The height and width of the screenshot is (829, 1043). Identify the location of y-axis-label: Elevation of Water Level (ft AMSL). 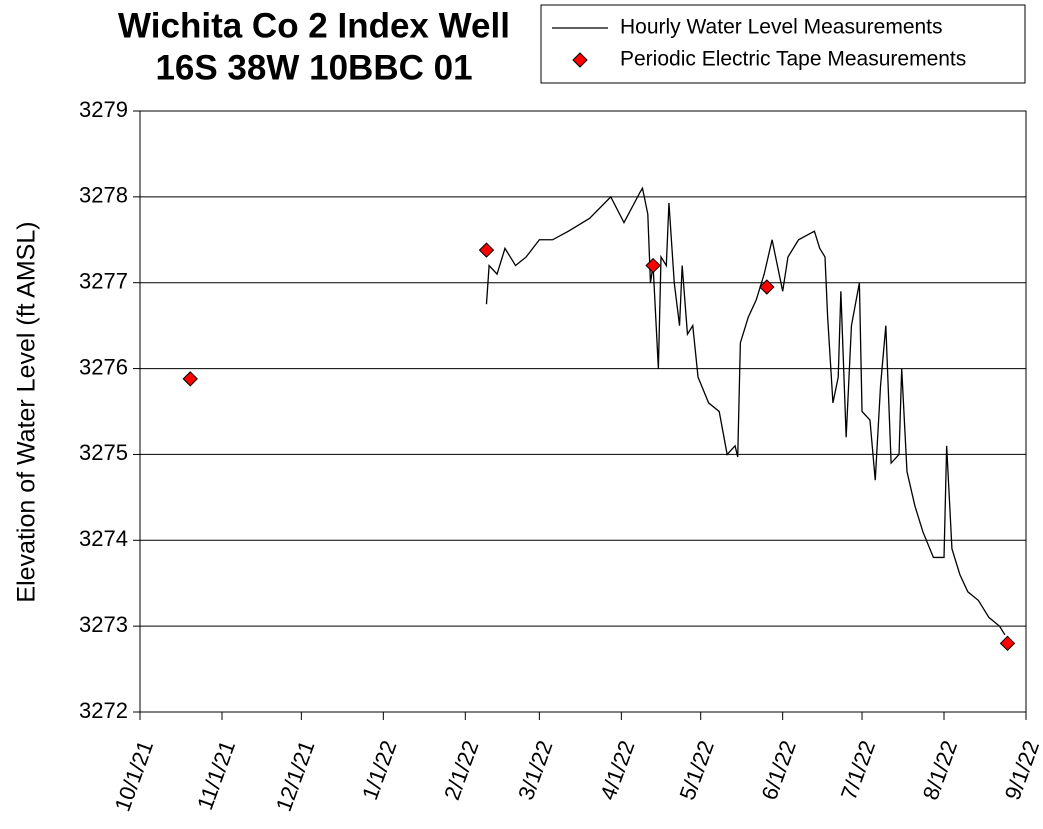
(27, 411).